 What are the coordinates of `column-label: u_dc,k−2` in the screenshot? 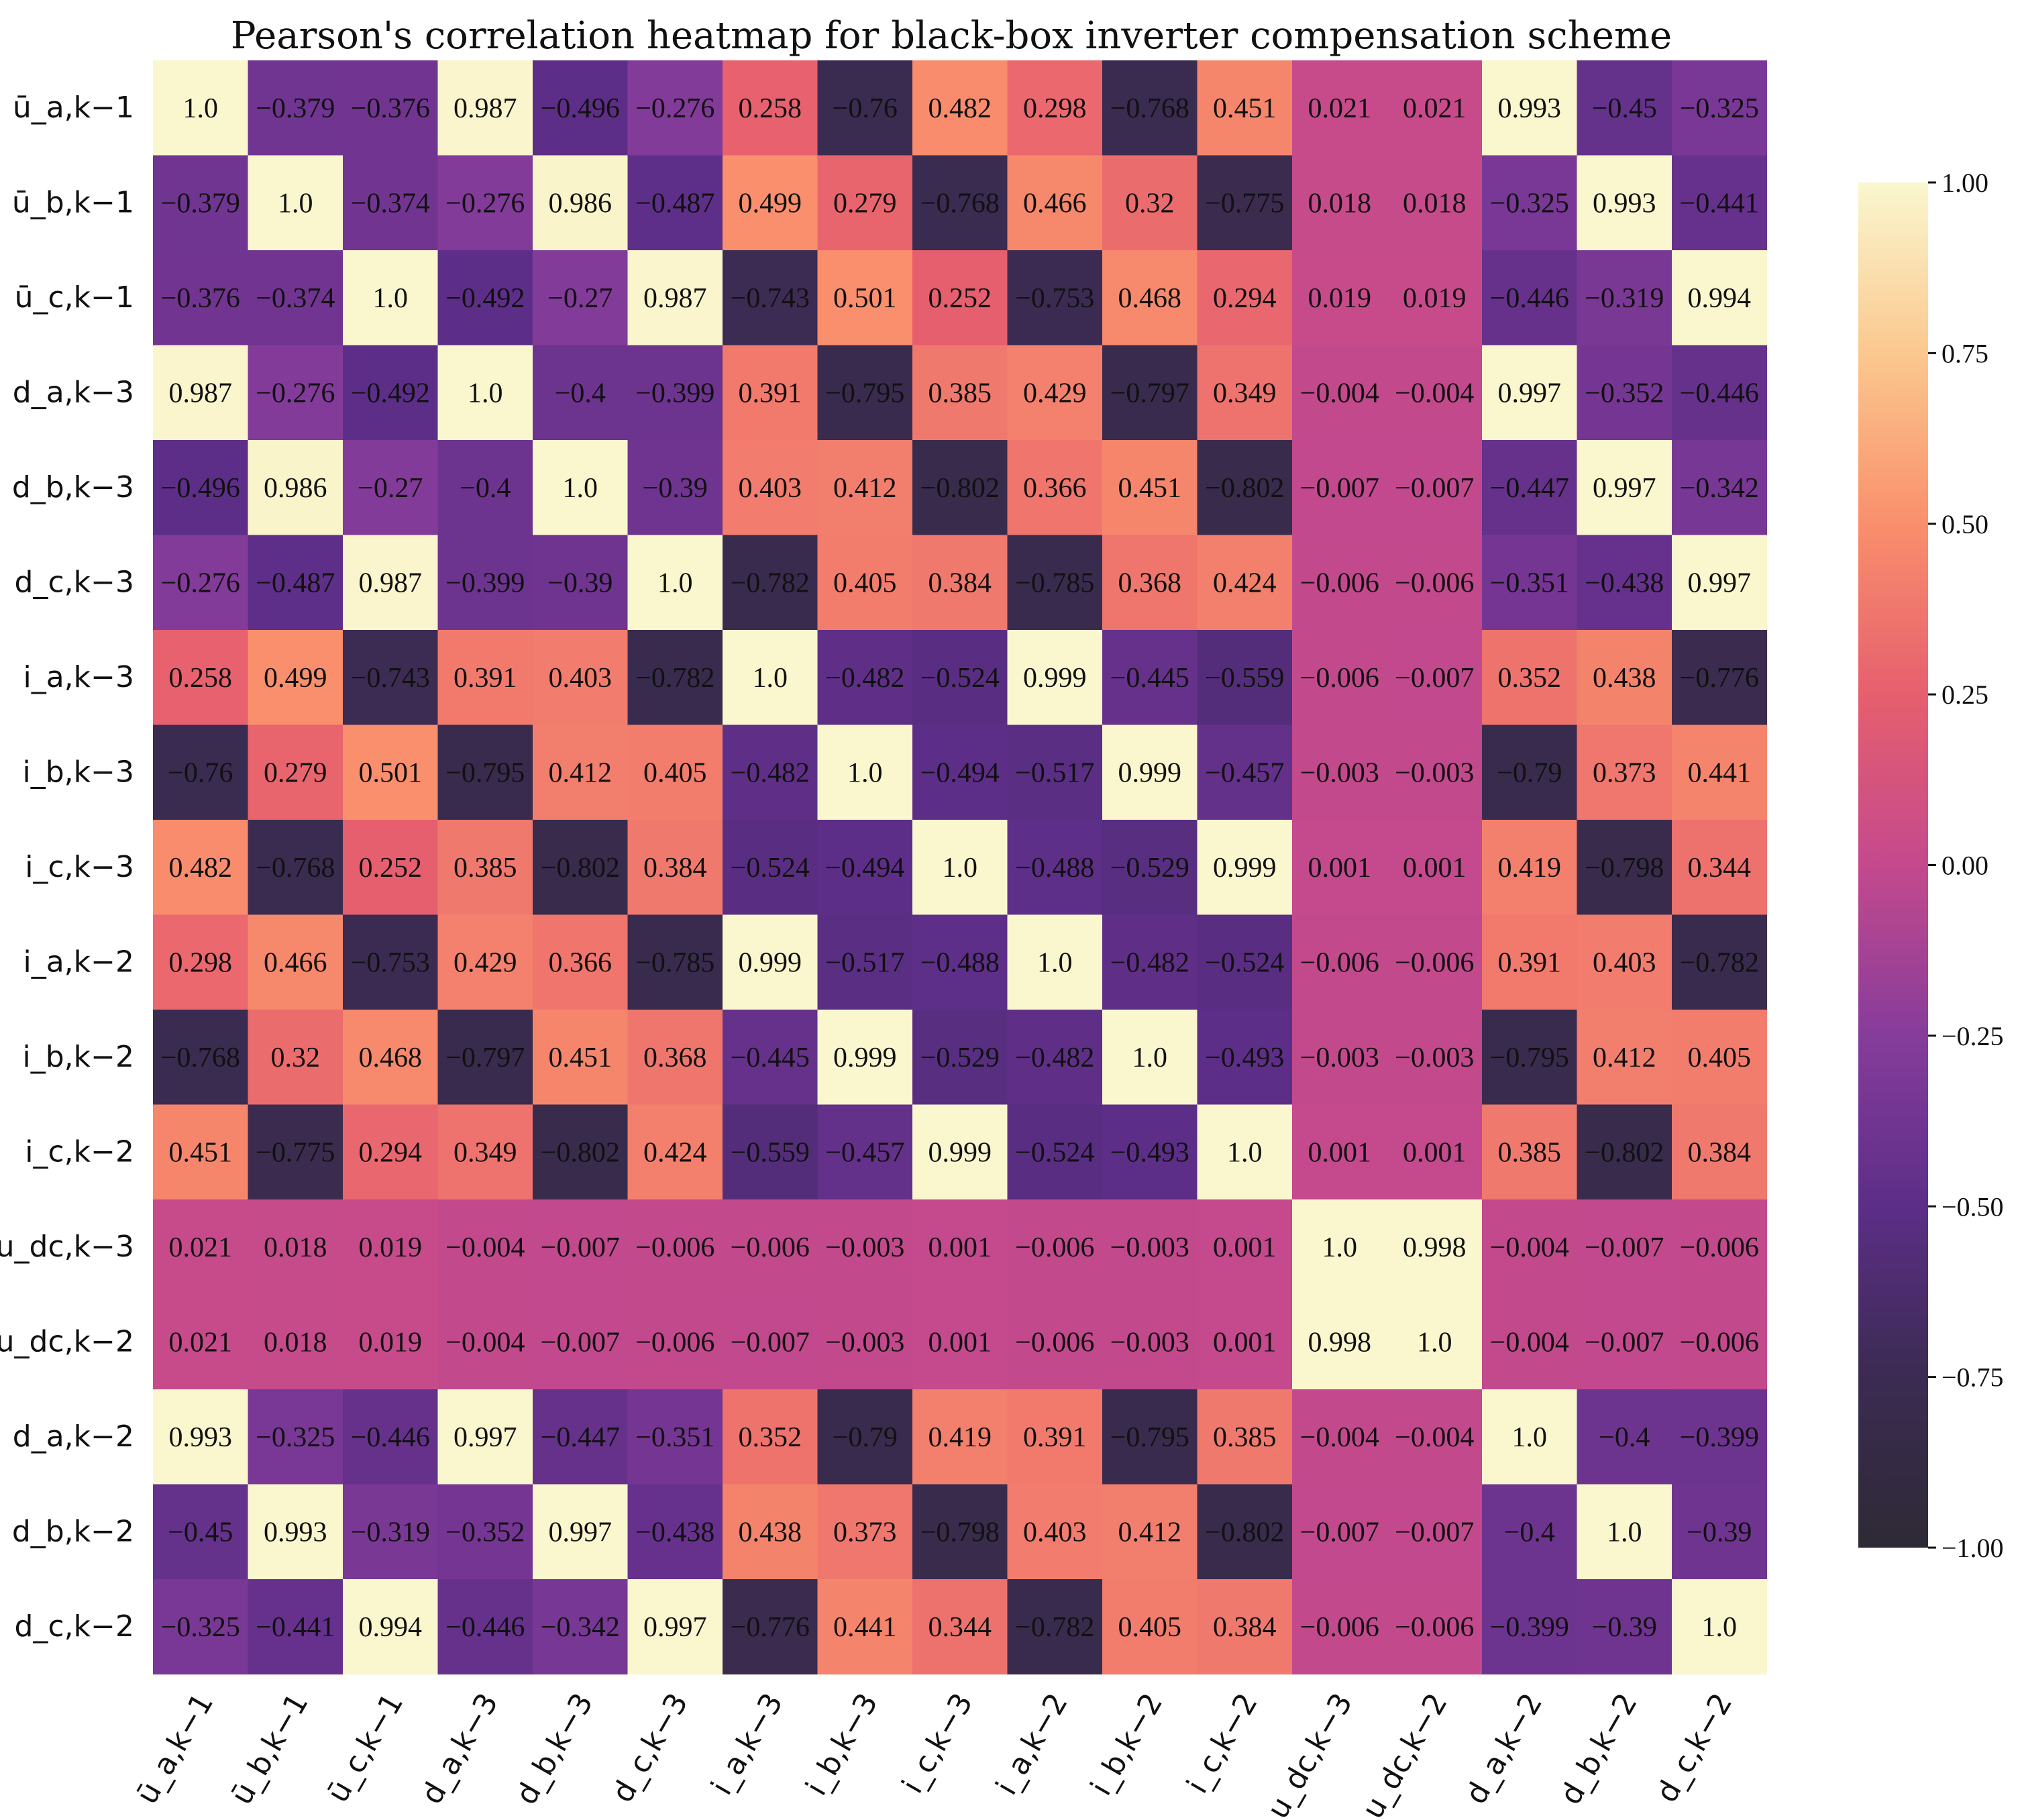 It's located at (1404, 1754).